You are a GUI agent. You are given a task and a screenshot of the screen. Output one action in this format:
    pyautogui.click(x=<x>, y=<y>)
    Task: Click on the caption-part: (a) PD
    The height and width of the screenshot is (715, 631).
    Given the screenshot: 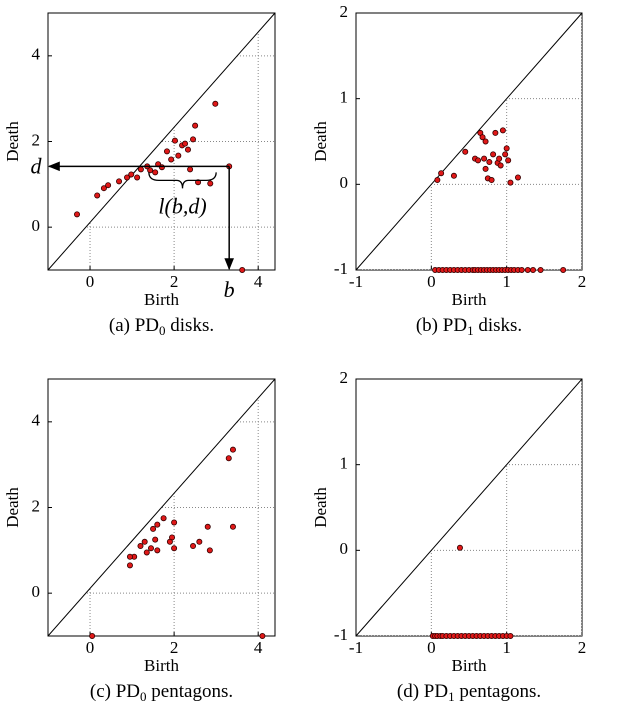 What is the action you would take?
    pyautogui.click(x=134, y=325)
    